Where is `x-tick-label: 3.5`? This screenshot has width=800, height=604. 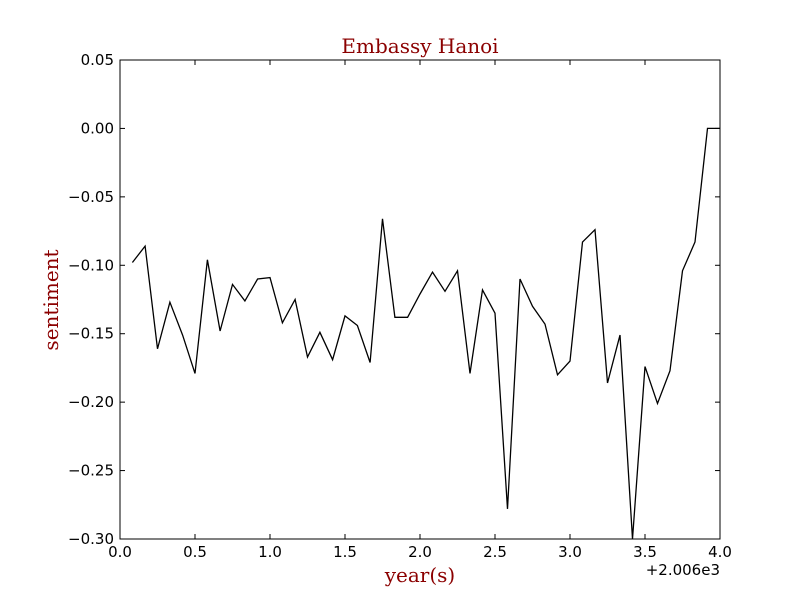
x-tick-label: 3.5 is located at coordinates (645, 552).